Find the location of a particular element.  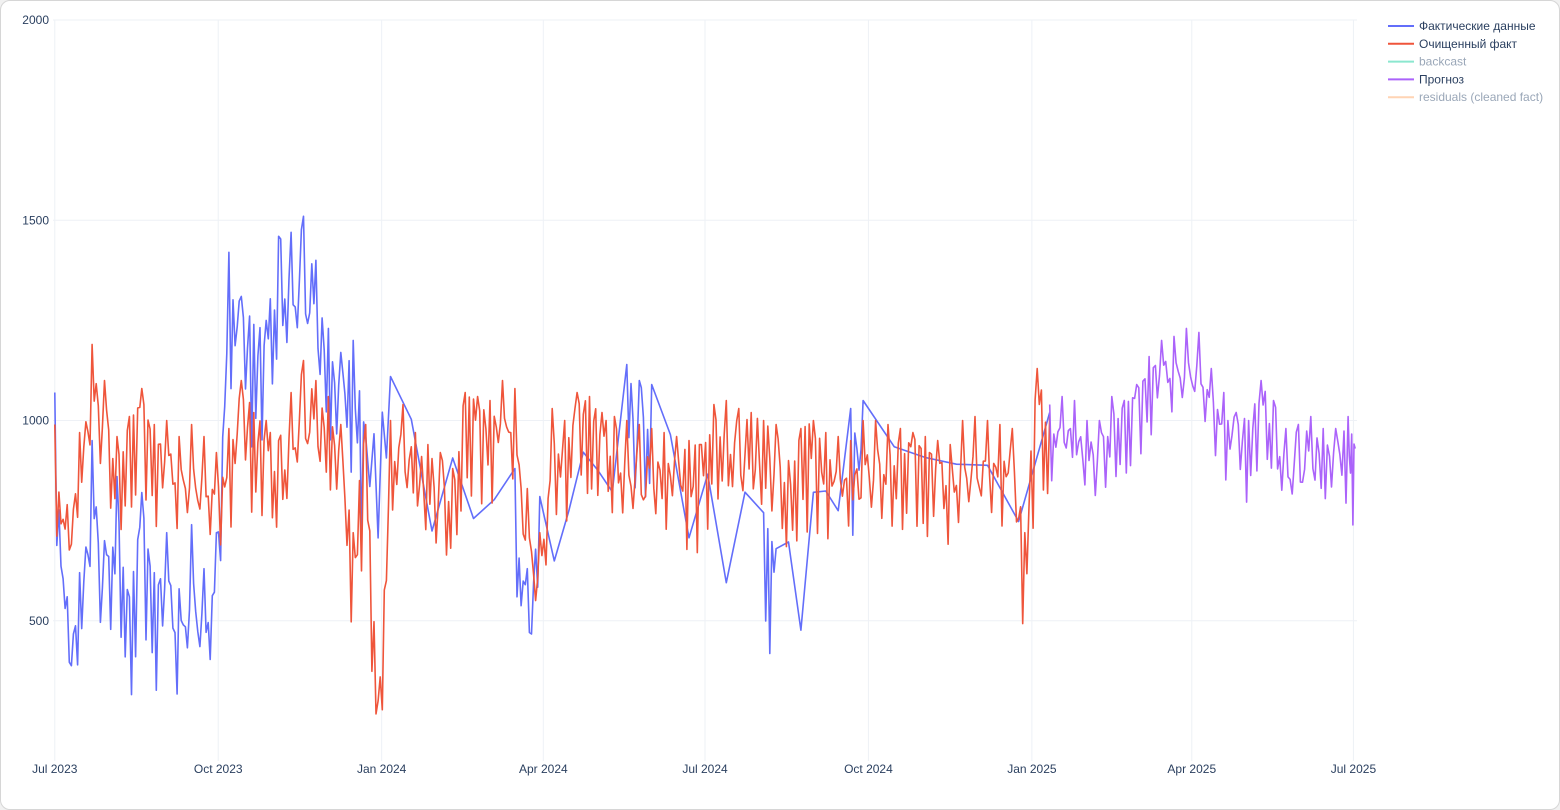

y-axis: 500 1000 1500 2000 is located at coordinates (35, 320).